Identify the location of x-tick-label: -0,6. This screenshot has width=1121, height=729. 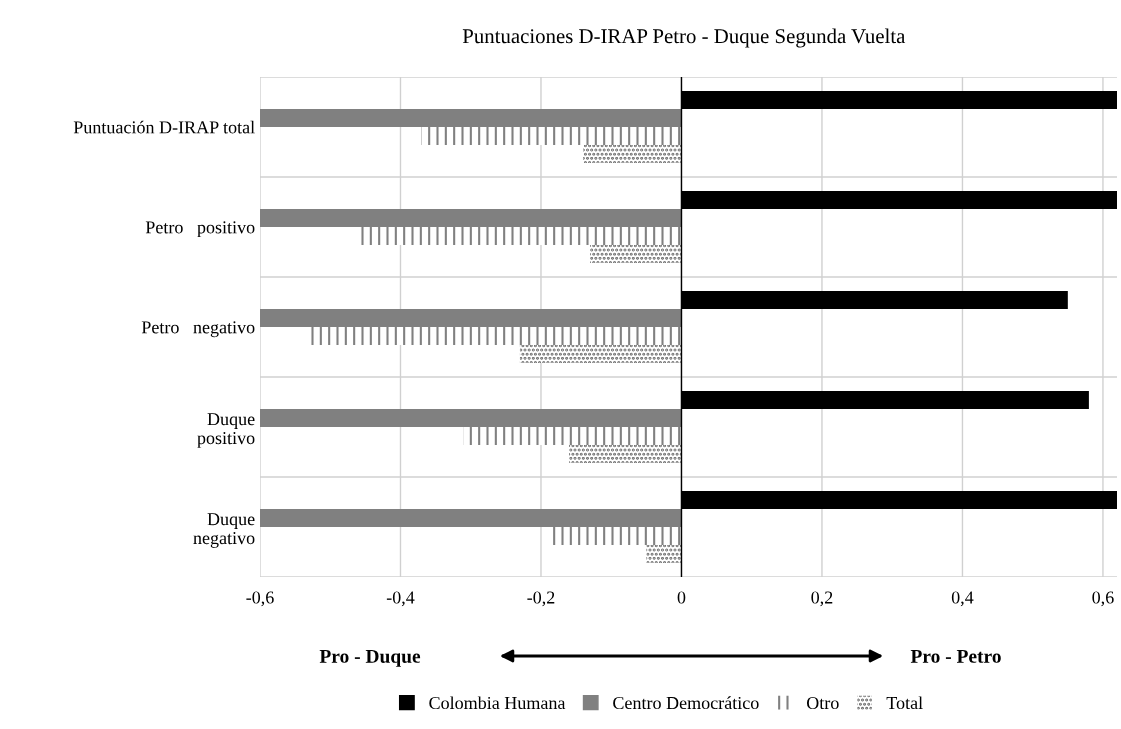
(260, 599).